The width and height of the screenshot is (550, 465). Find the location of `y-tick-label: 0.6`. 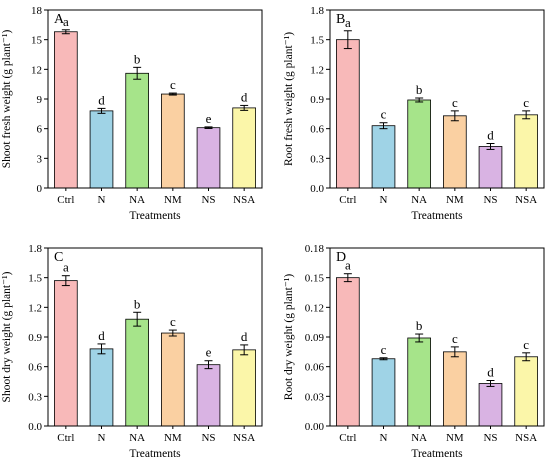

y-tick-label: 0.6 is located at coordinates (35, 368).